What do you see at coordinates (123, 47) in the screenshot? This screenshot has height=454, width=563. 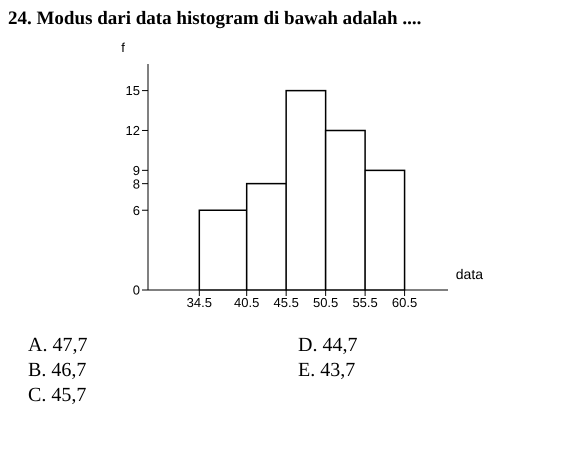 I see `y-axis-title: f` at bounding box center [123, 47].